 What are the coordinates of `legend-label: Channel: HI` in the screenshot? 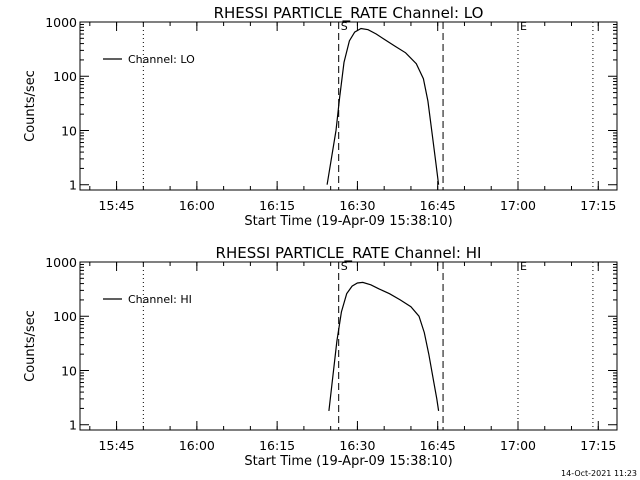 It's located at (160, 299).